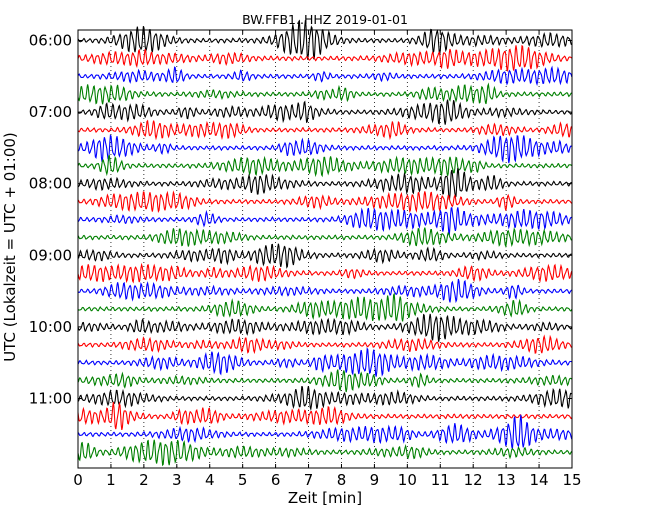  What do you see at coordinates (50, 255) in the screenshot?
I see `y-tick-label: 09:00` at bounding box center [50, 255].